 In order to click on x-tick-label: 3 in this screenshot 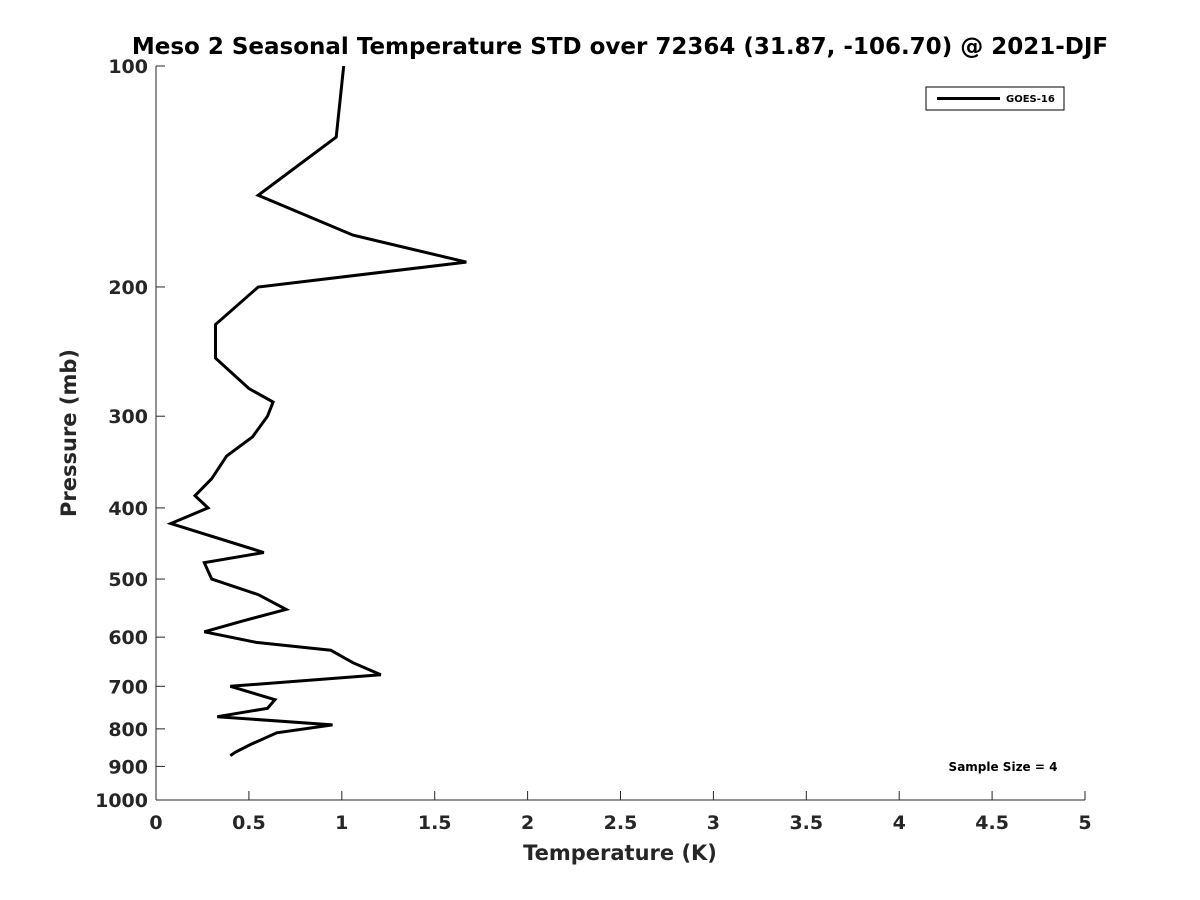, I will do `click(713, 823)`.